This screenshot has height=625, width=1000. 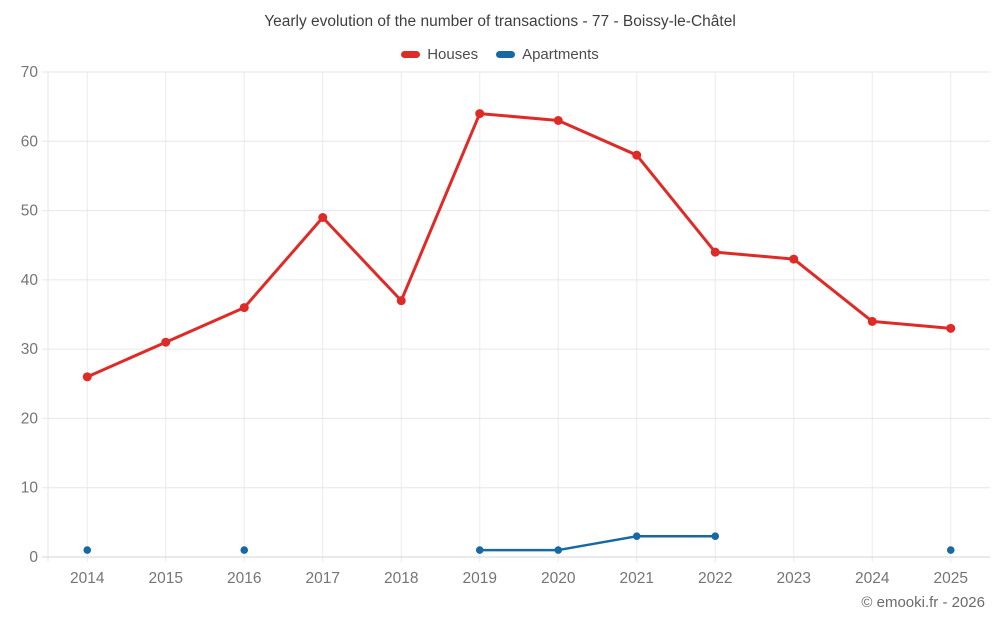 I want to click on data-point-apartments-2022, so click(x=715, y=536).